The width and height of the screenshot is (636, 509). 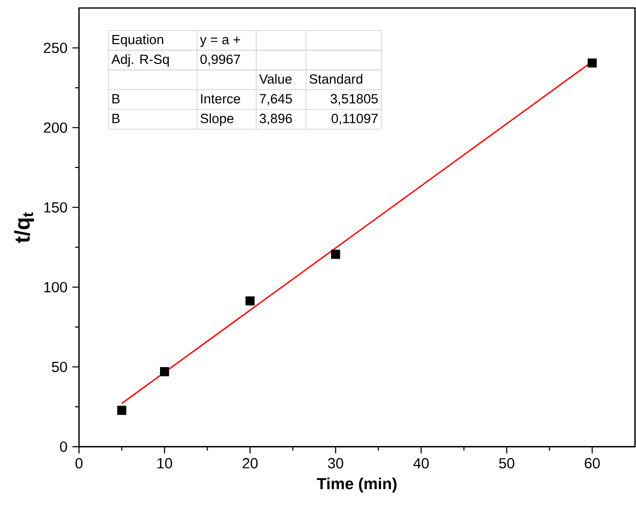 I want to click on x-tick-label: 30, so click(x=336, y=463).